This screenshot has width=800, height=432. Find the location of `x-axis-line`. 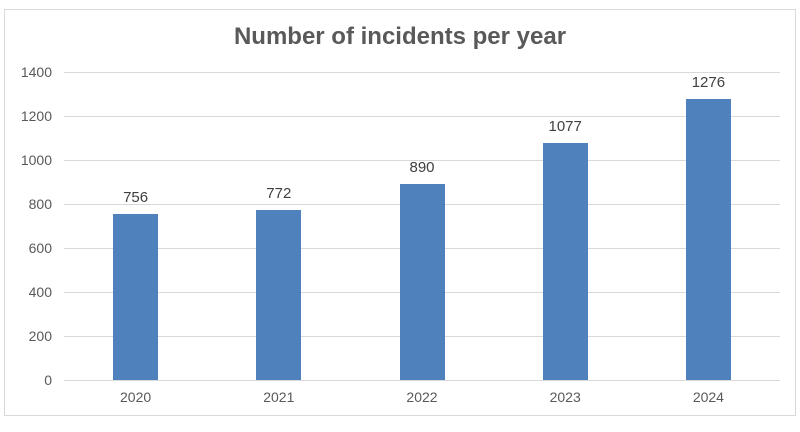

x-axis-line is located at coordinates (422, 380).